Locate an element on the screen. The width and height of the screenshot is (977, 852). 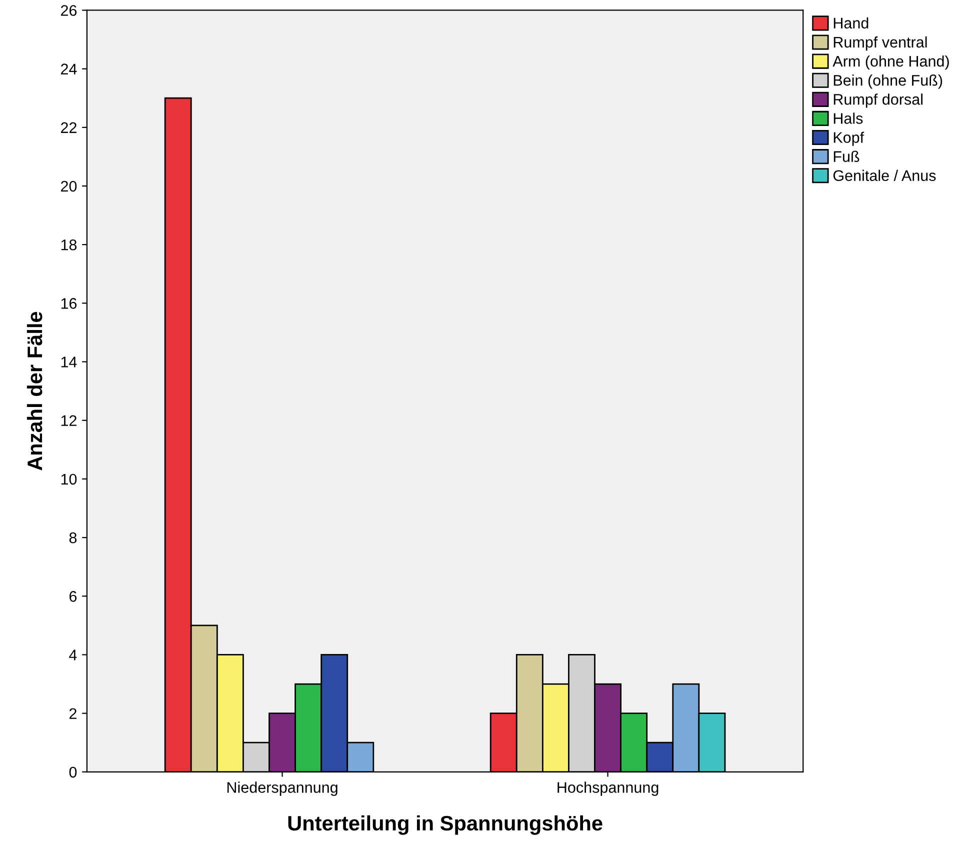
legend-label: Rumpf ventral is located at coordinates (880, 43).